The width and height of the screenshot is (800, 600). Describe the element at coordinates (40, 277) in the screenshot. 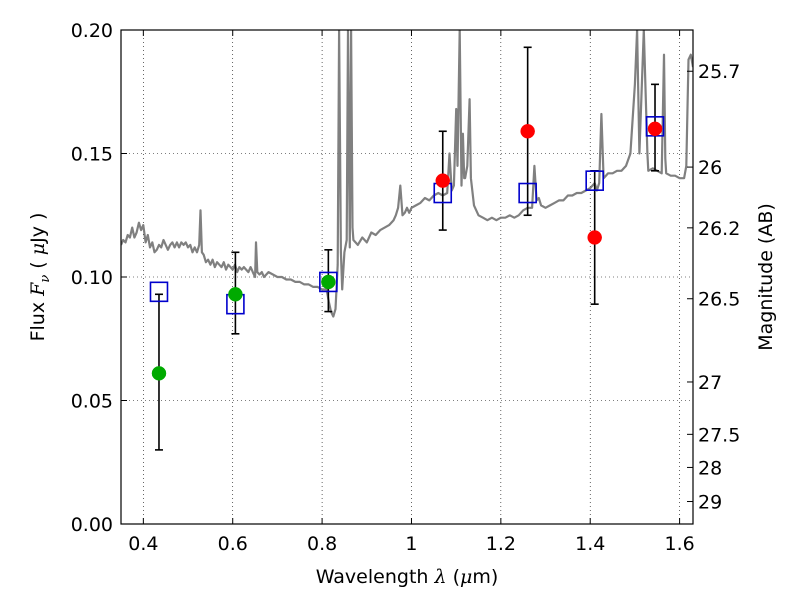

I see `y-axis-label: Flux Fν ( μJy )` at that location.